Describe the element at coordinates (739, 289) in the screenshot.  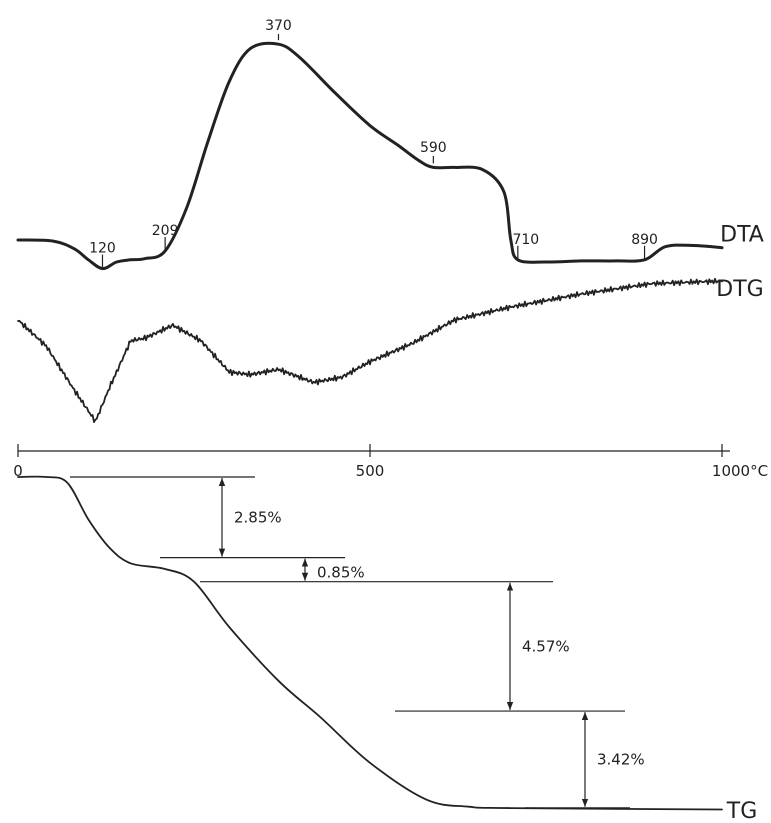
I see `dtg-series-label: DTG` at that location.